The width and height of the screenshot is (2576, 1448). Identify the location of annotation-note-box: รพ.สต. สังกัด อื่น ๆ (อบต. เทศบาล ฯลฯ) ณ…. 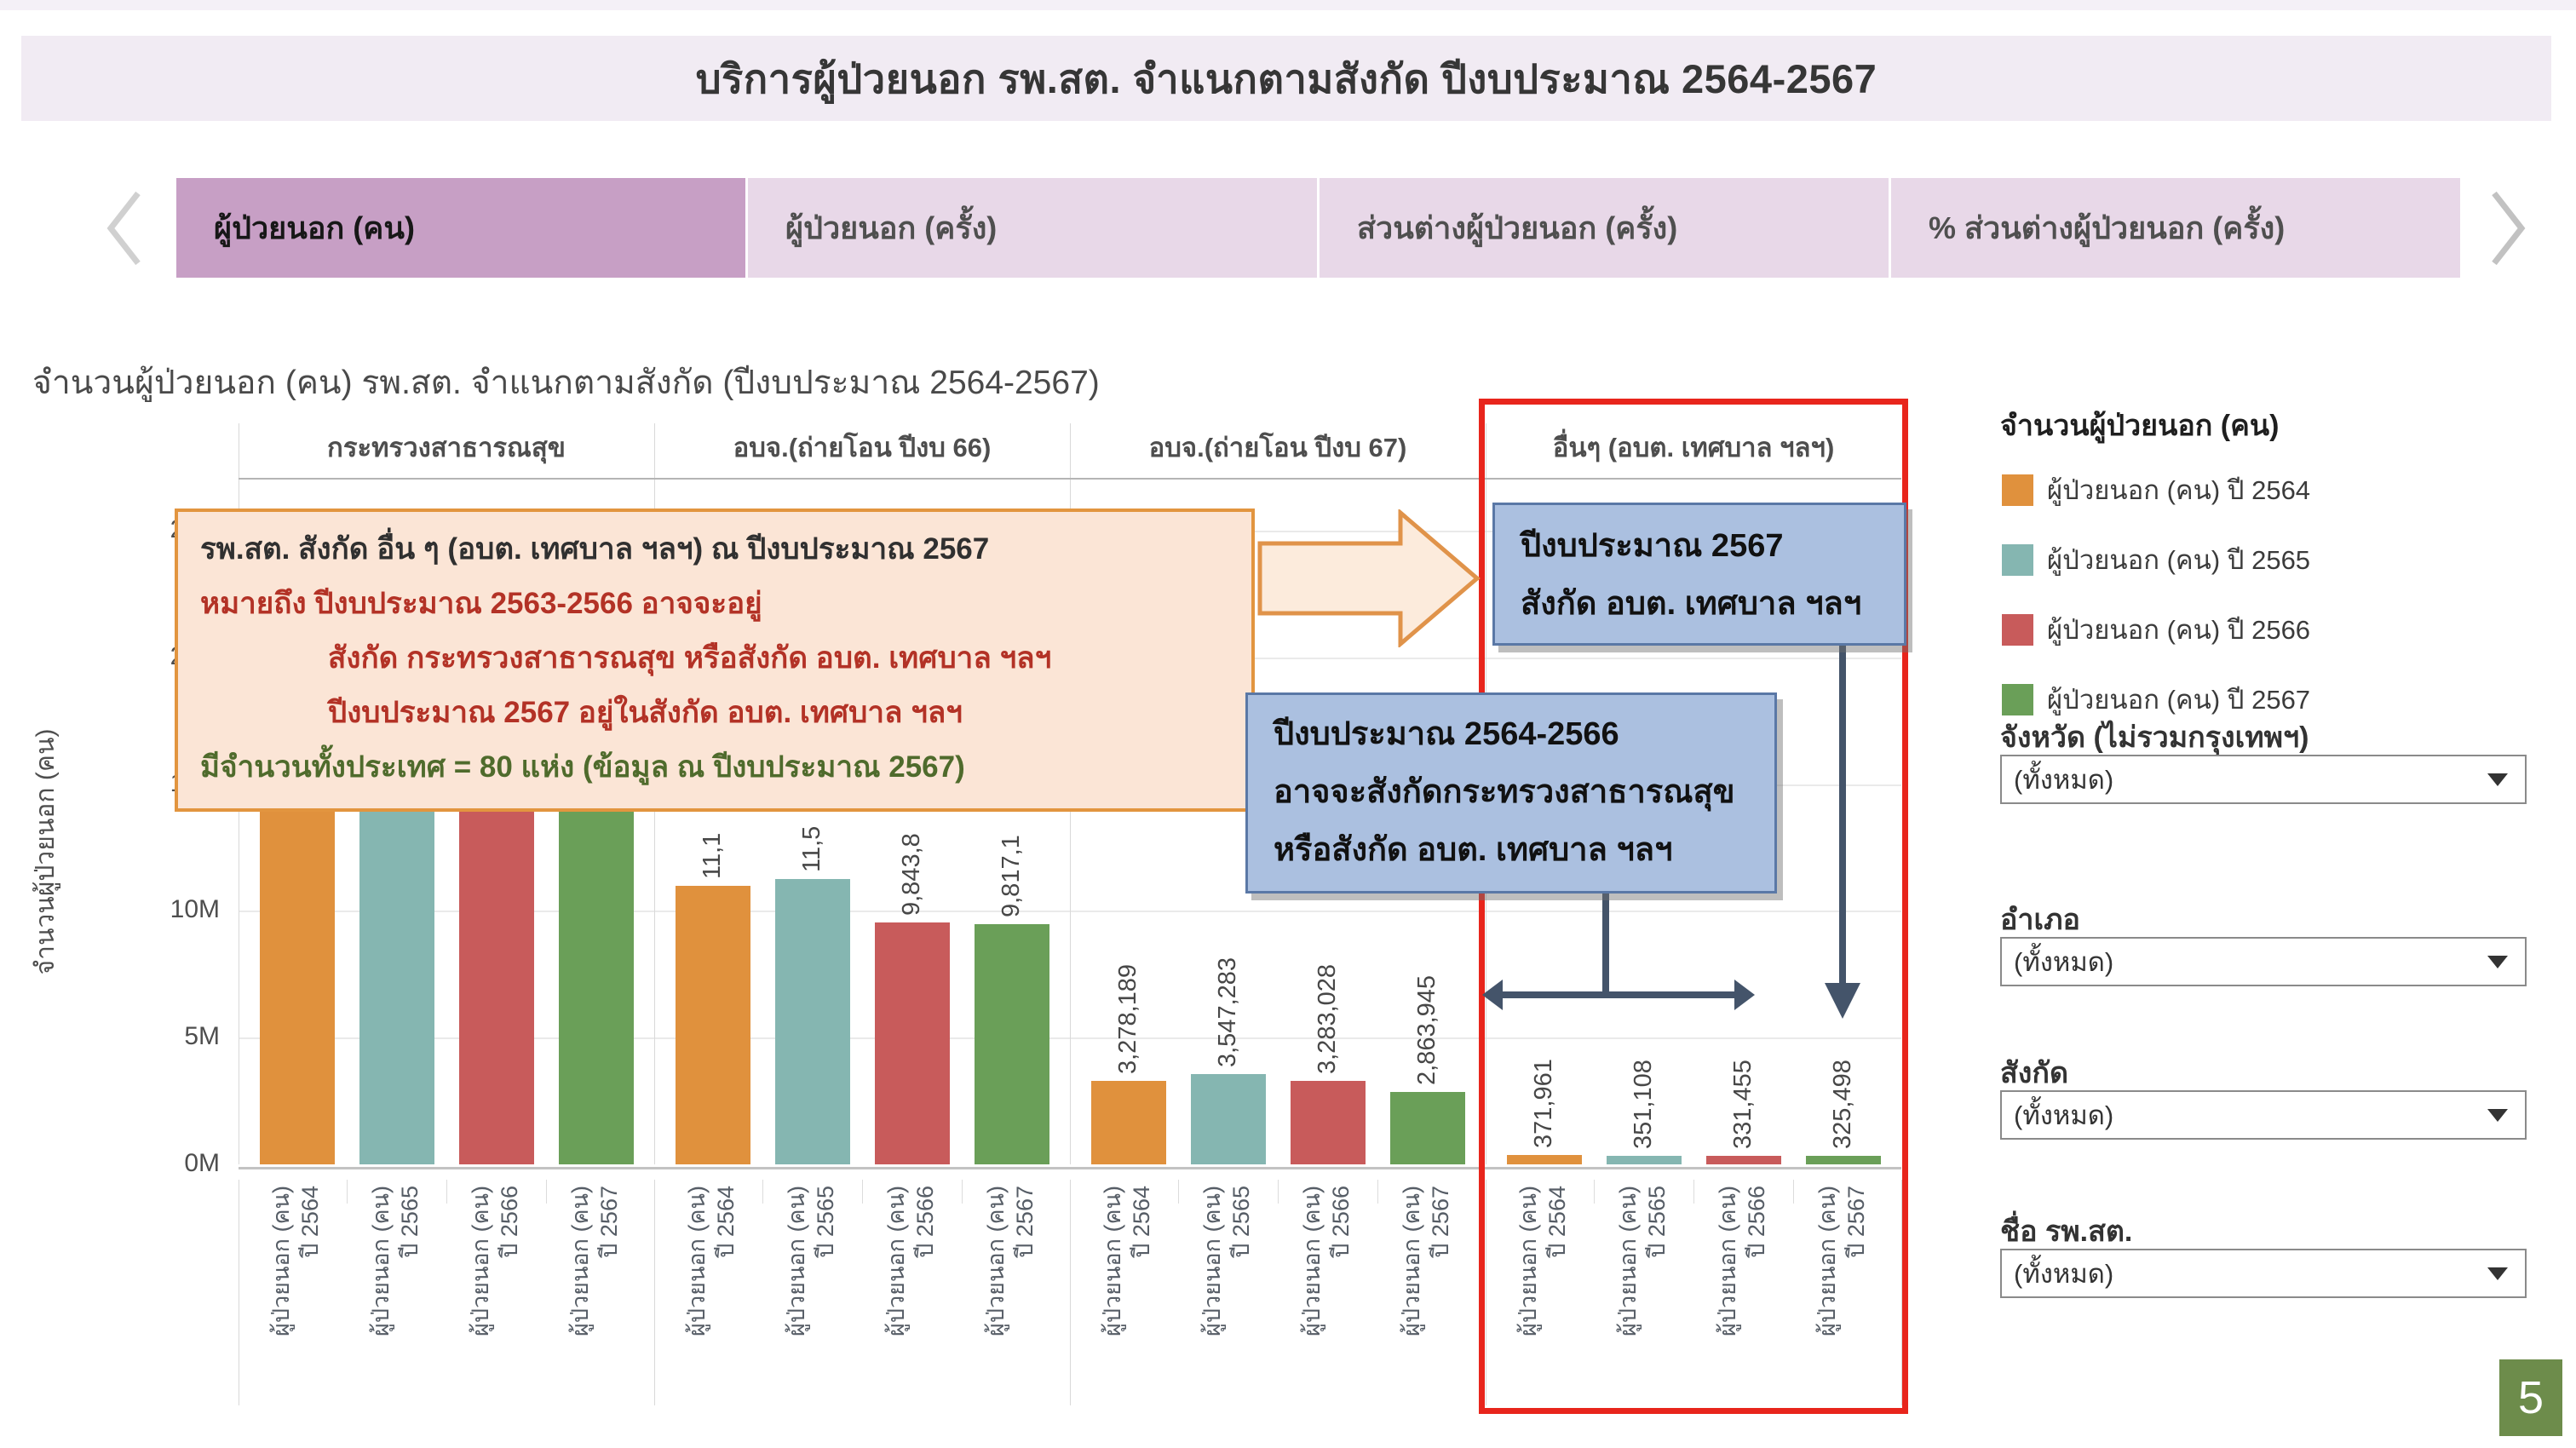
(715, 660).